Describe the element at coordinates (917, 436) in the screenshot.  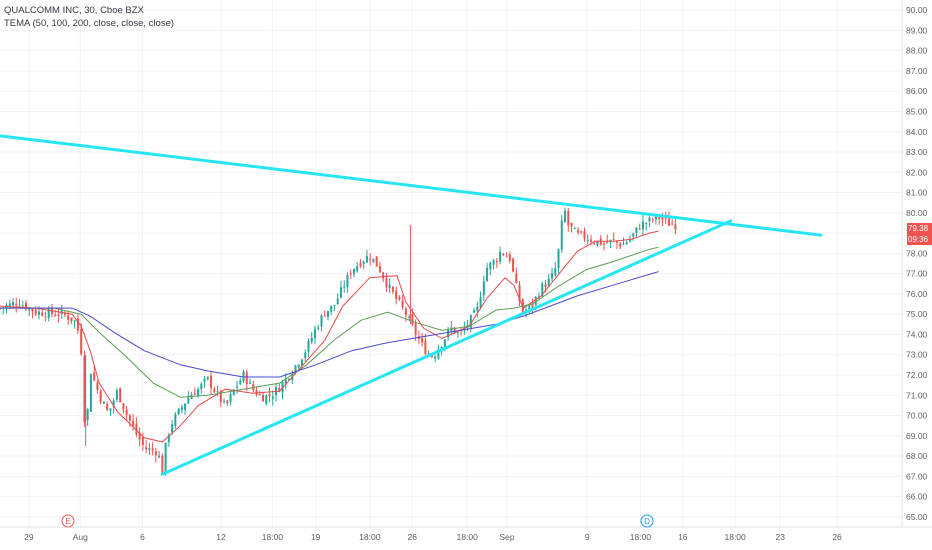
I see `price-tick-label: 69.00` at that location.